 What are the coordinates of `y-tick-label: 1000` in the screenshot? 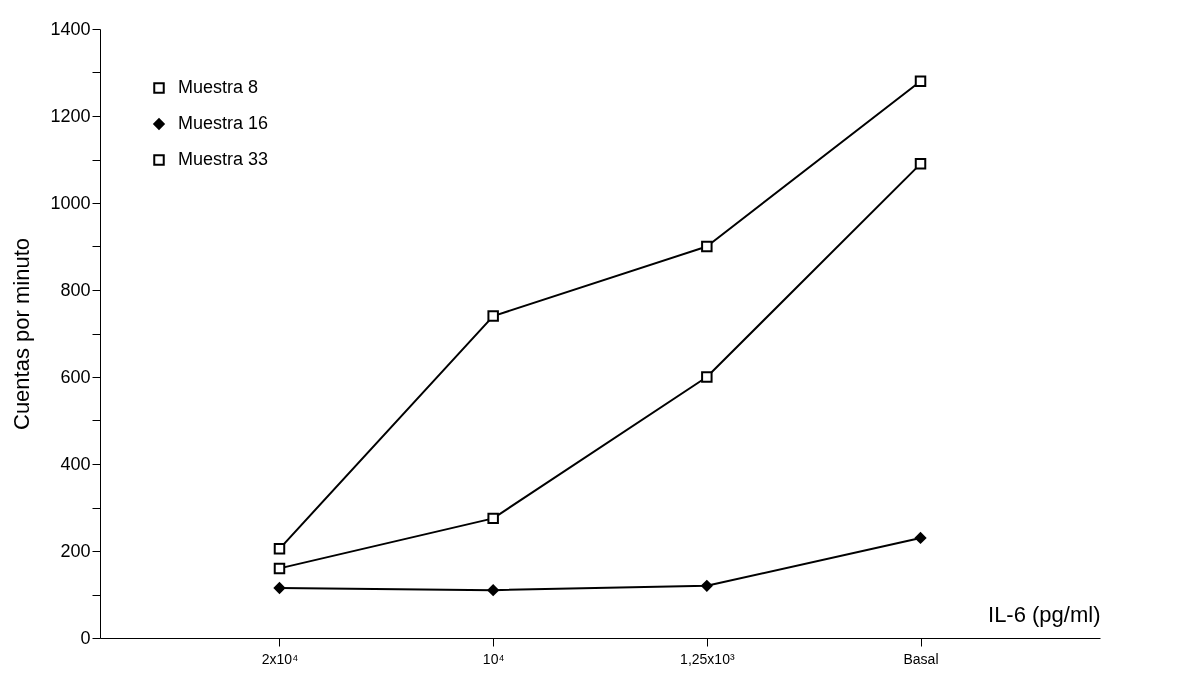 It's located at (70, 202).